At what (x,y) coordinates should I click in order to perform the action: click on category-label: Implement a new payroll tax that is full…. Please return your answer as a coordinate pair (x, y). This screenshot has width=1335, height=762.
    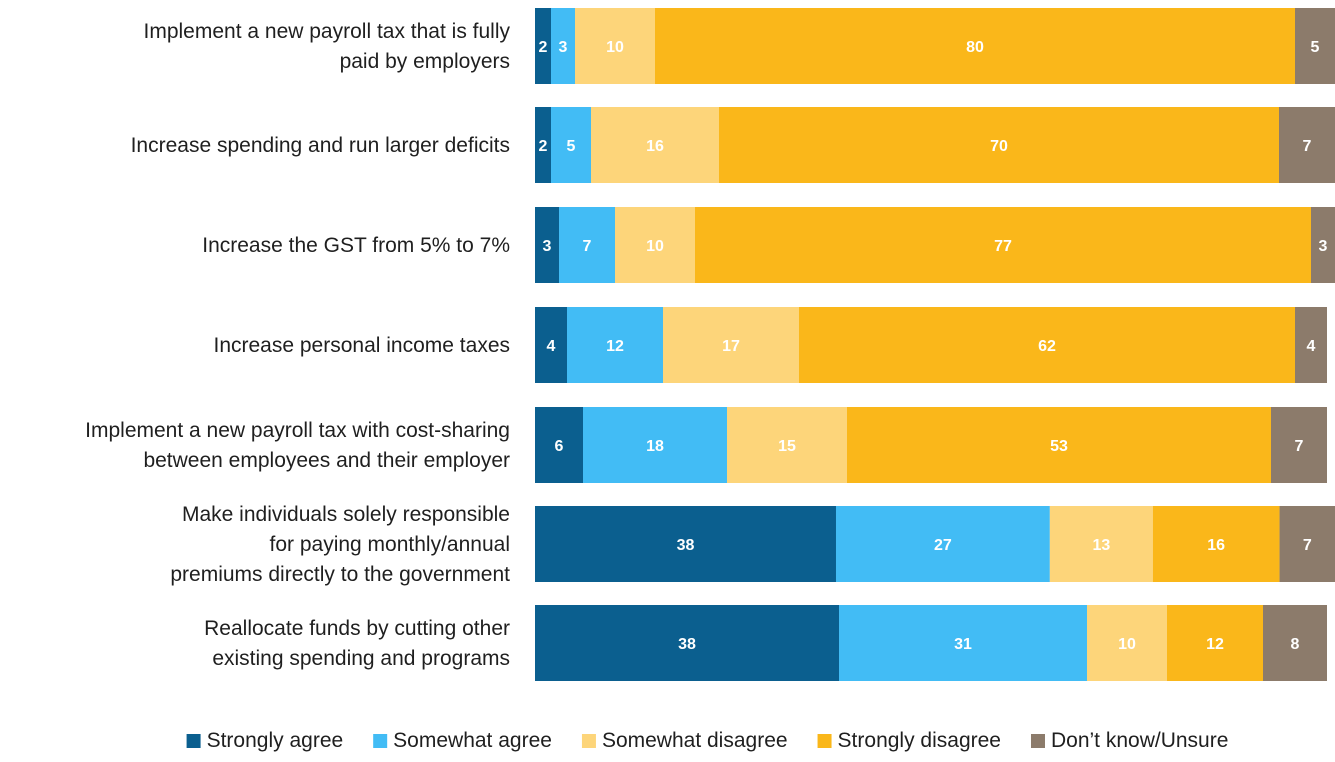
    Looking at the image, I should click on (327, 46).